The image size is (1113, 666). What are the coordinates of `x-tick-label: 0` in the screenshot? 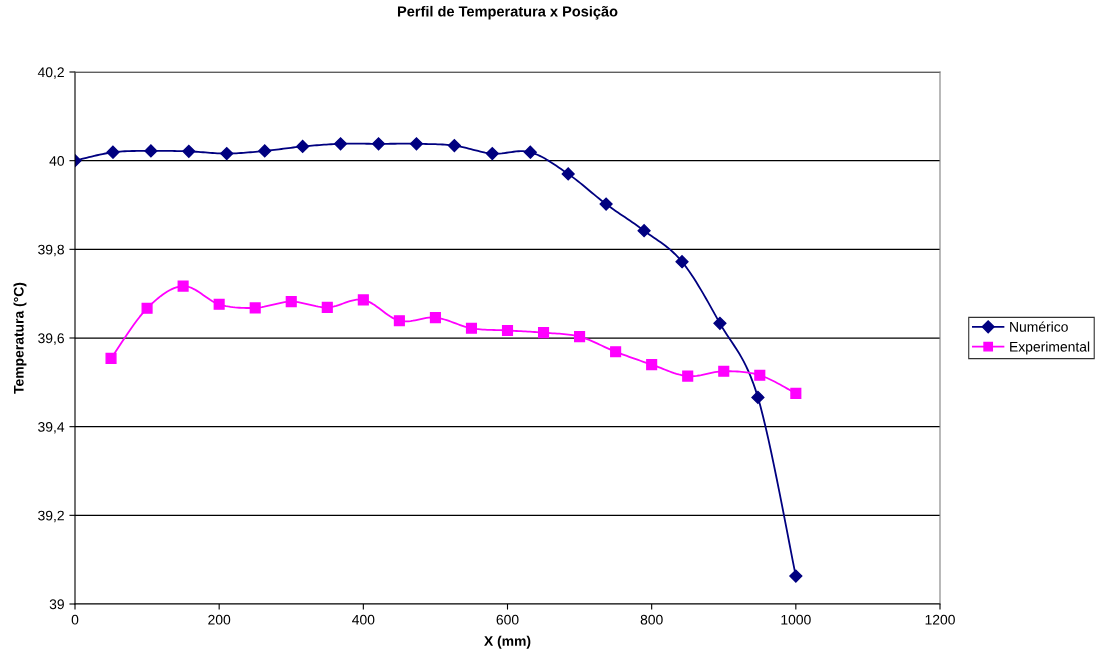 It's located at (75, 619).